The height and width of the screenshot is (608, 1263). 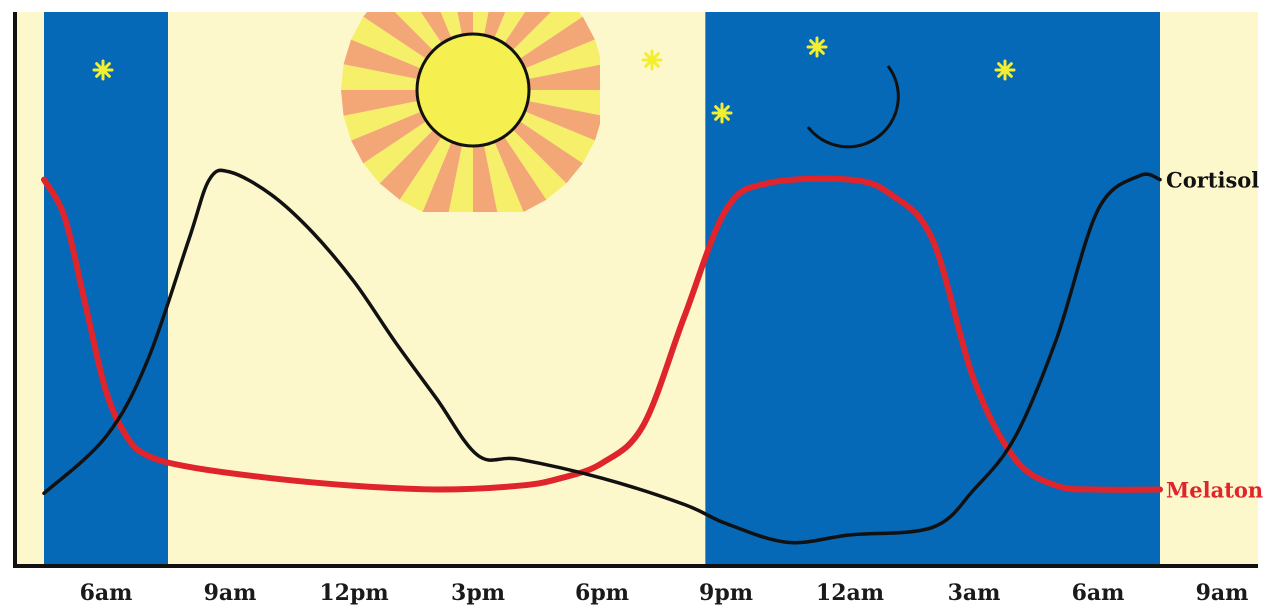 What do you see at coordinates (353, 593) in the screenshot?
I see `x-tick-label: 12pm` at bounding box center [353, 593].